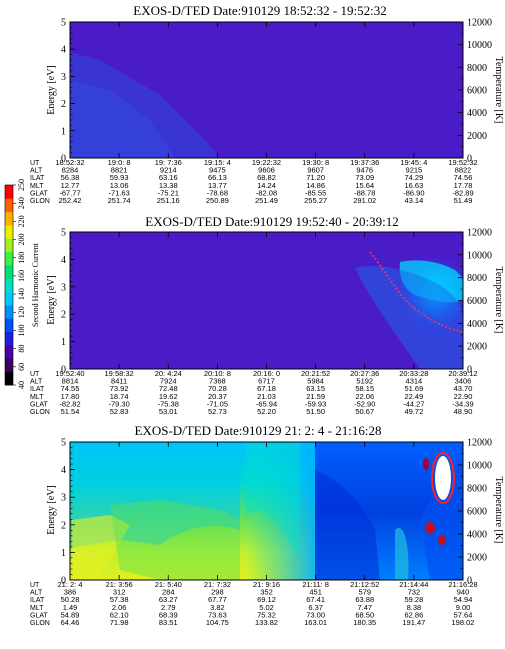  I want to click on panel-3-cyan-spike, so click(402, 554).